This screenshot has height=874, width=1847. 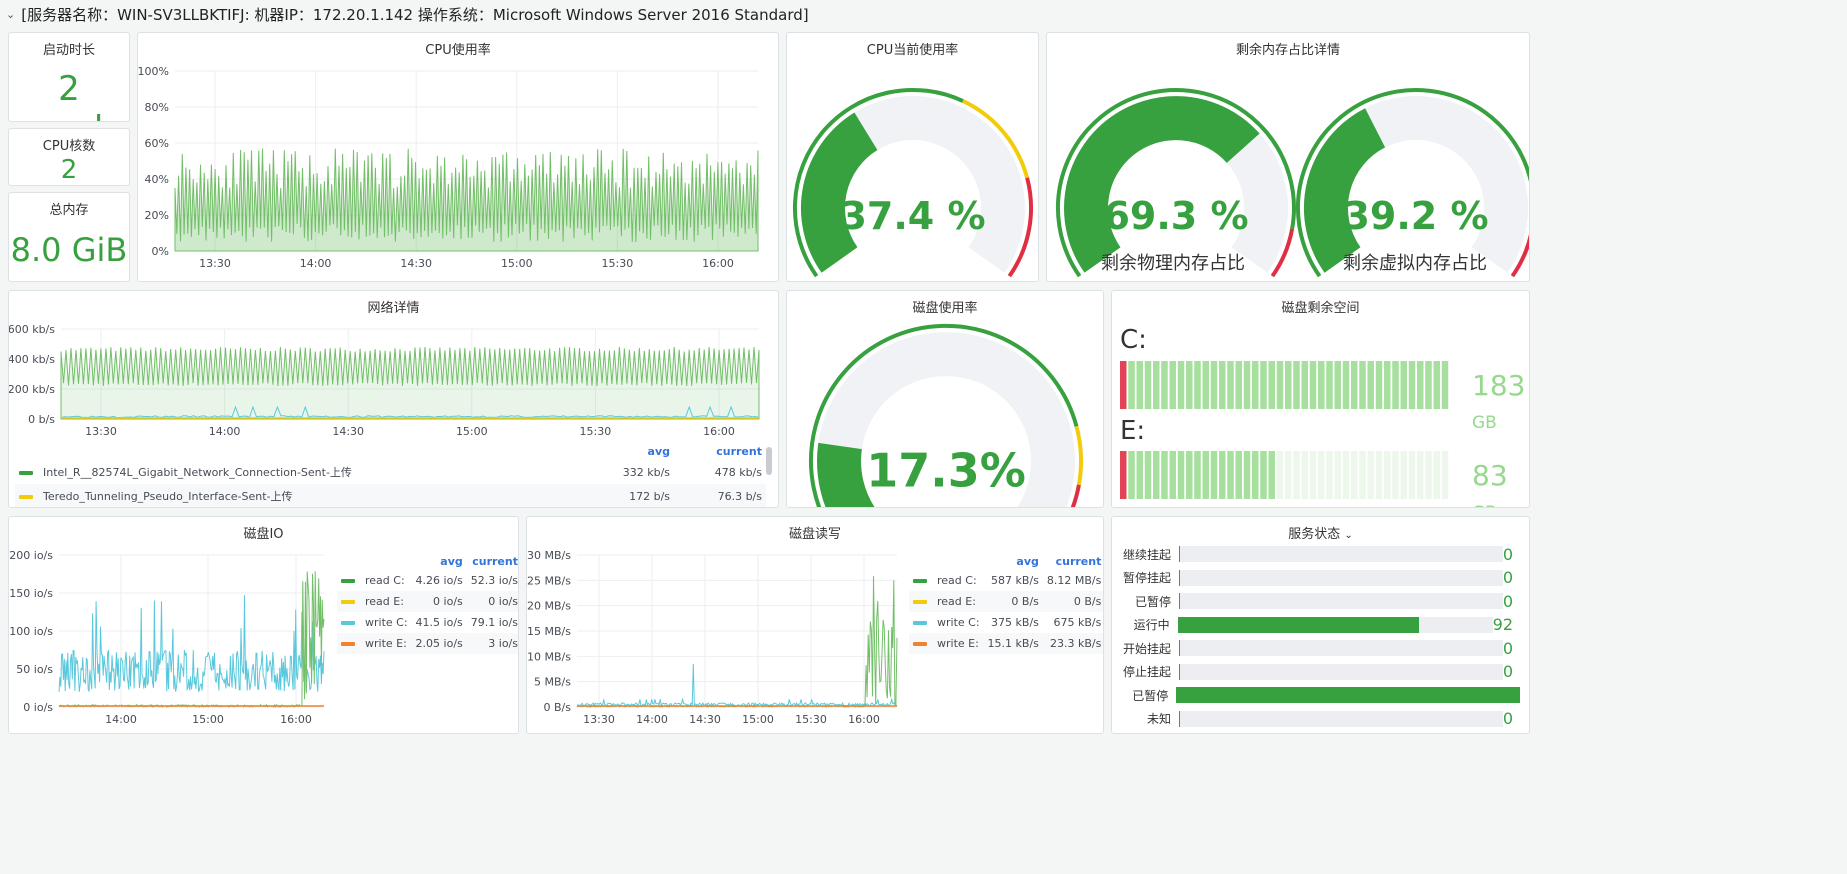 What do you see at coordinates (1013, 601) in the screenshot?
I see `legend-avg: 0 B/s` at bounding box center [1013, 601].